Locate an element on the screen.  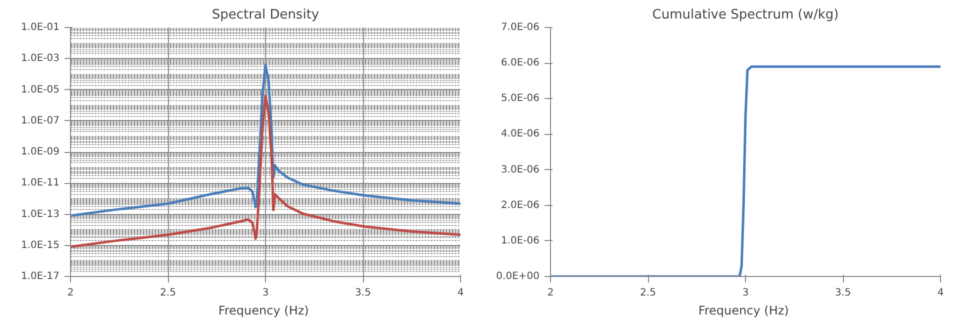
y-tick-label: 7.0E-06 is located at coordinates (520, 27).